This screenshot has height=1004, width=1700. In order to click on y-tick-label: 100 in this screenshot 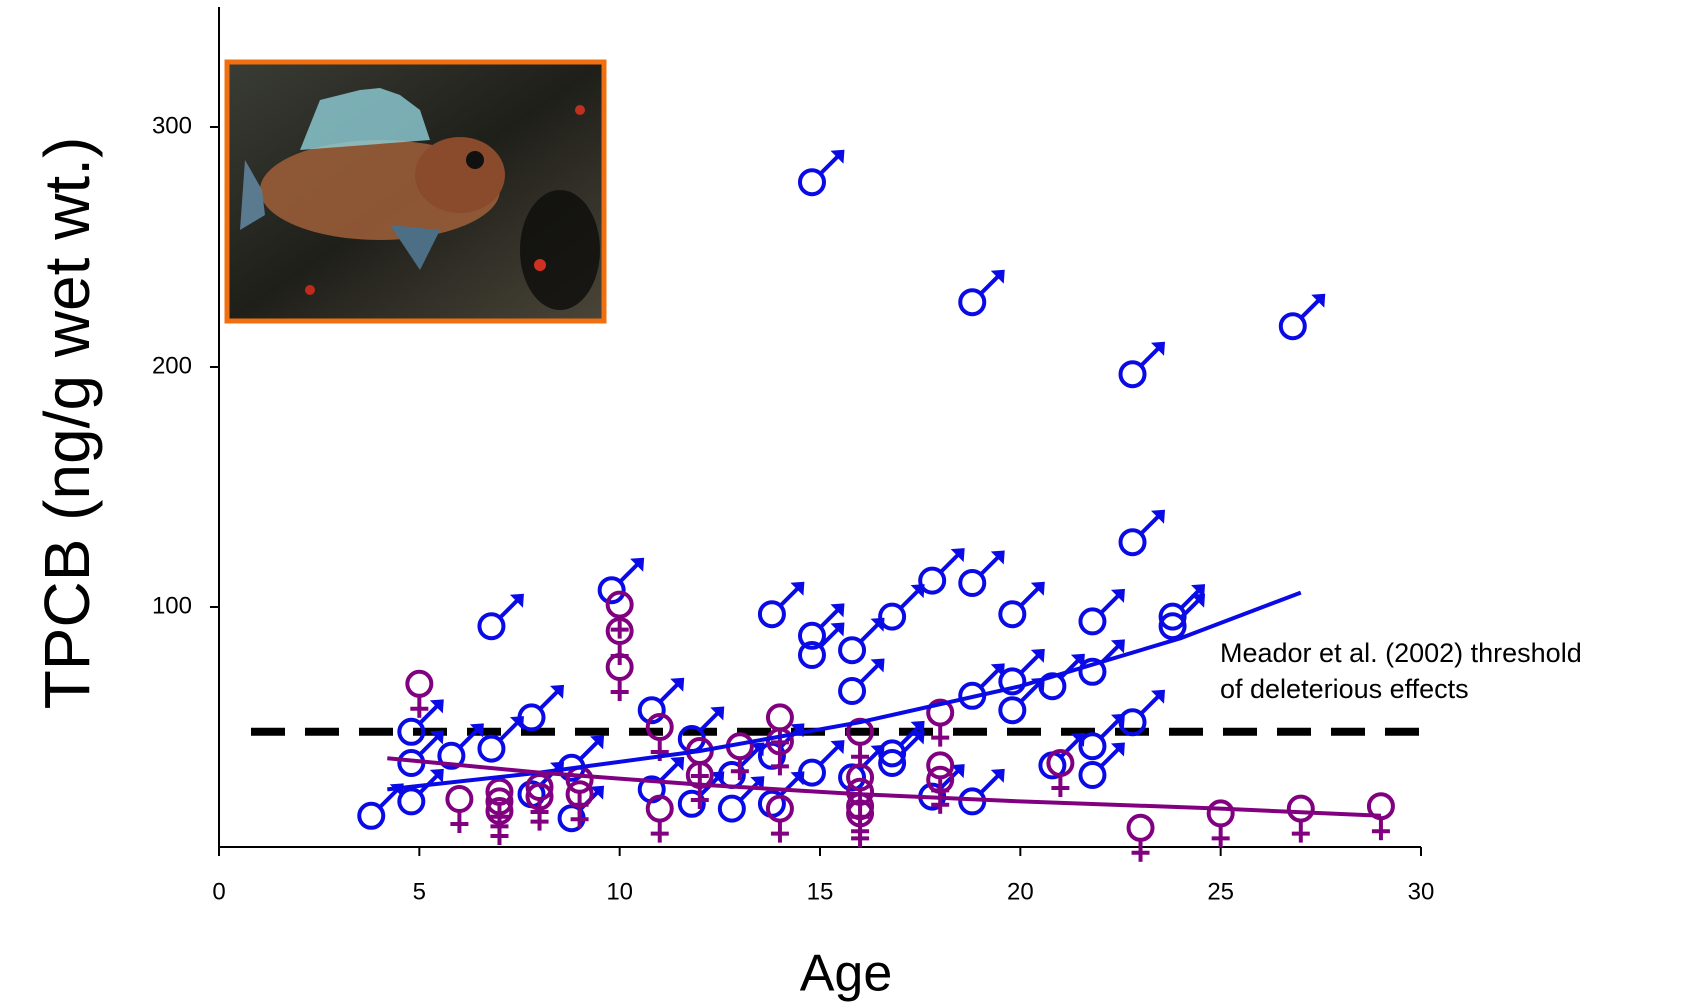, I will do `click(172, 605)`.